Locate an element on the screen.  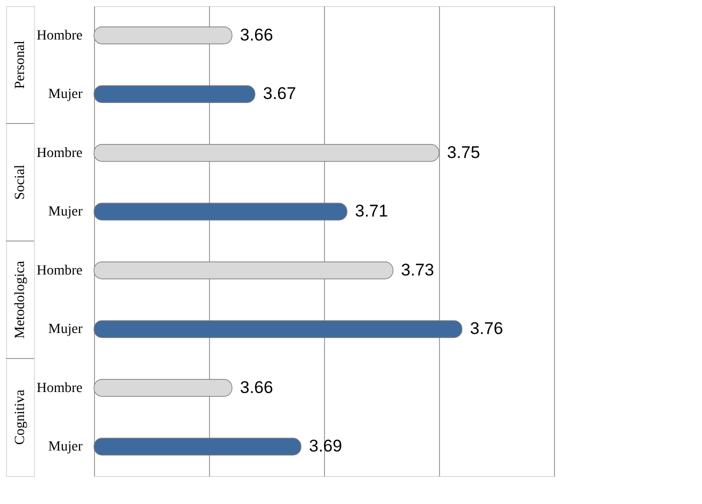
text: Social is located at coordinates (20, 182).